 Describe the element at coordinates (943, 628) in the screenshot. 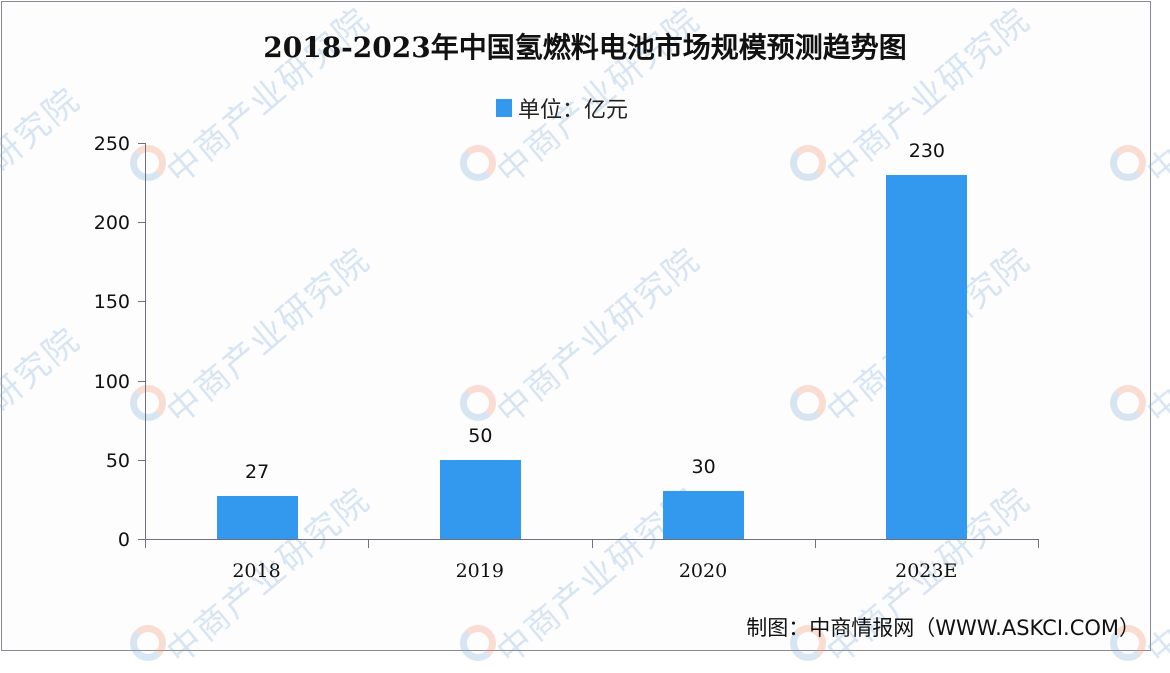

I see `source-footer: 制图：中商情报网（WWW.ASKCI.COM）` at that location.